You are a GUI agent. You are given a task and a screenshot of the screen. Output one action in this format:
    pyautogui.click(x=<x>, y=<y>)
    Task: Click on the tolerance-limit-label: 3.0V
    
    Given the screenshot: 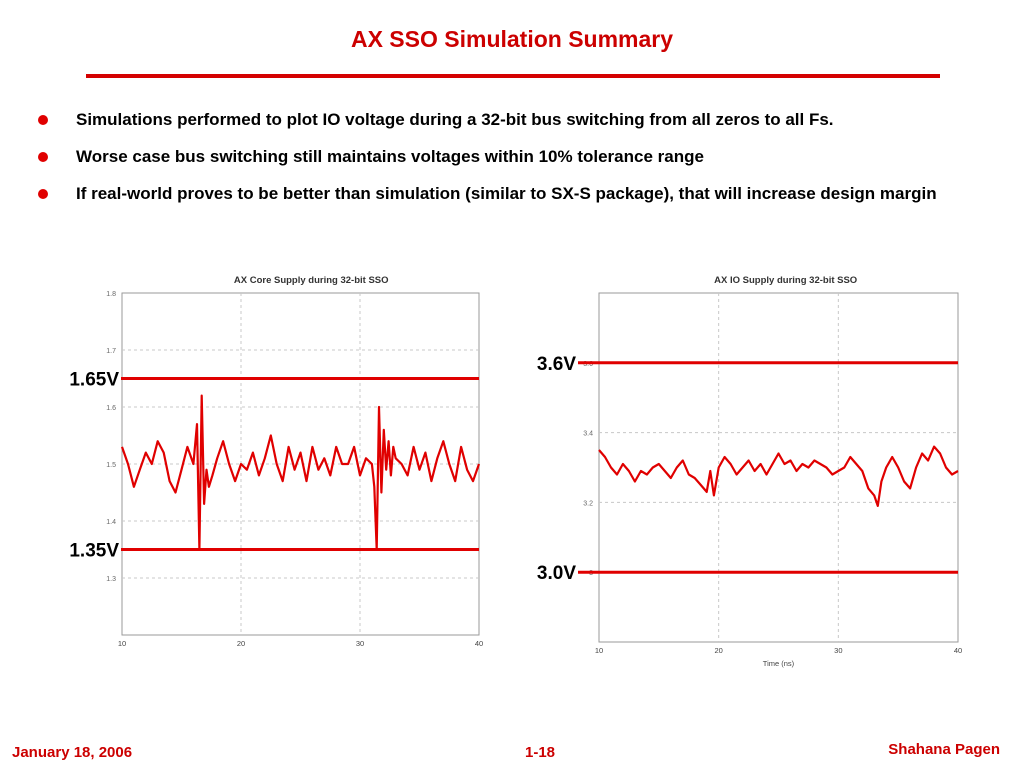 What is the action you would take?
    pyautogui.click(x=556, y=573)
    